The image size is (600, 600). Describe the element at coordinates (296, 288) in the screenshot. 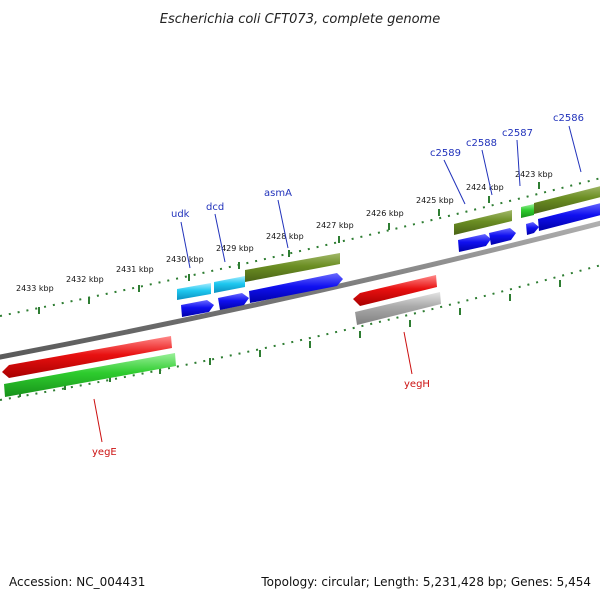

I see `cds-asmA-arrow` at that location.